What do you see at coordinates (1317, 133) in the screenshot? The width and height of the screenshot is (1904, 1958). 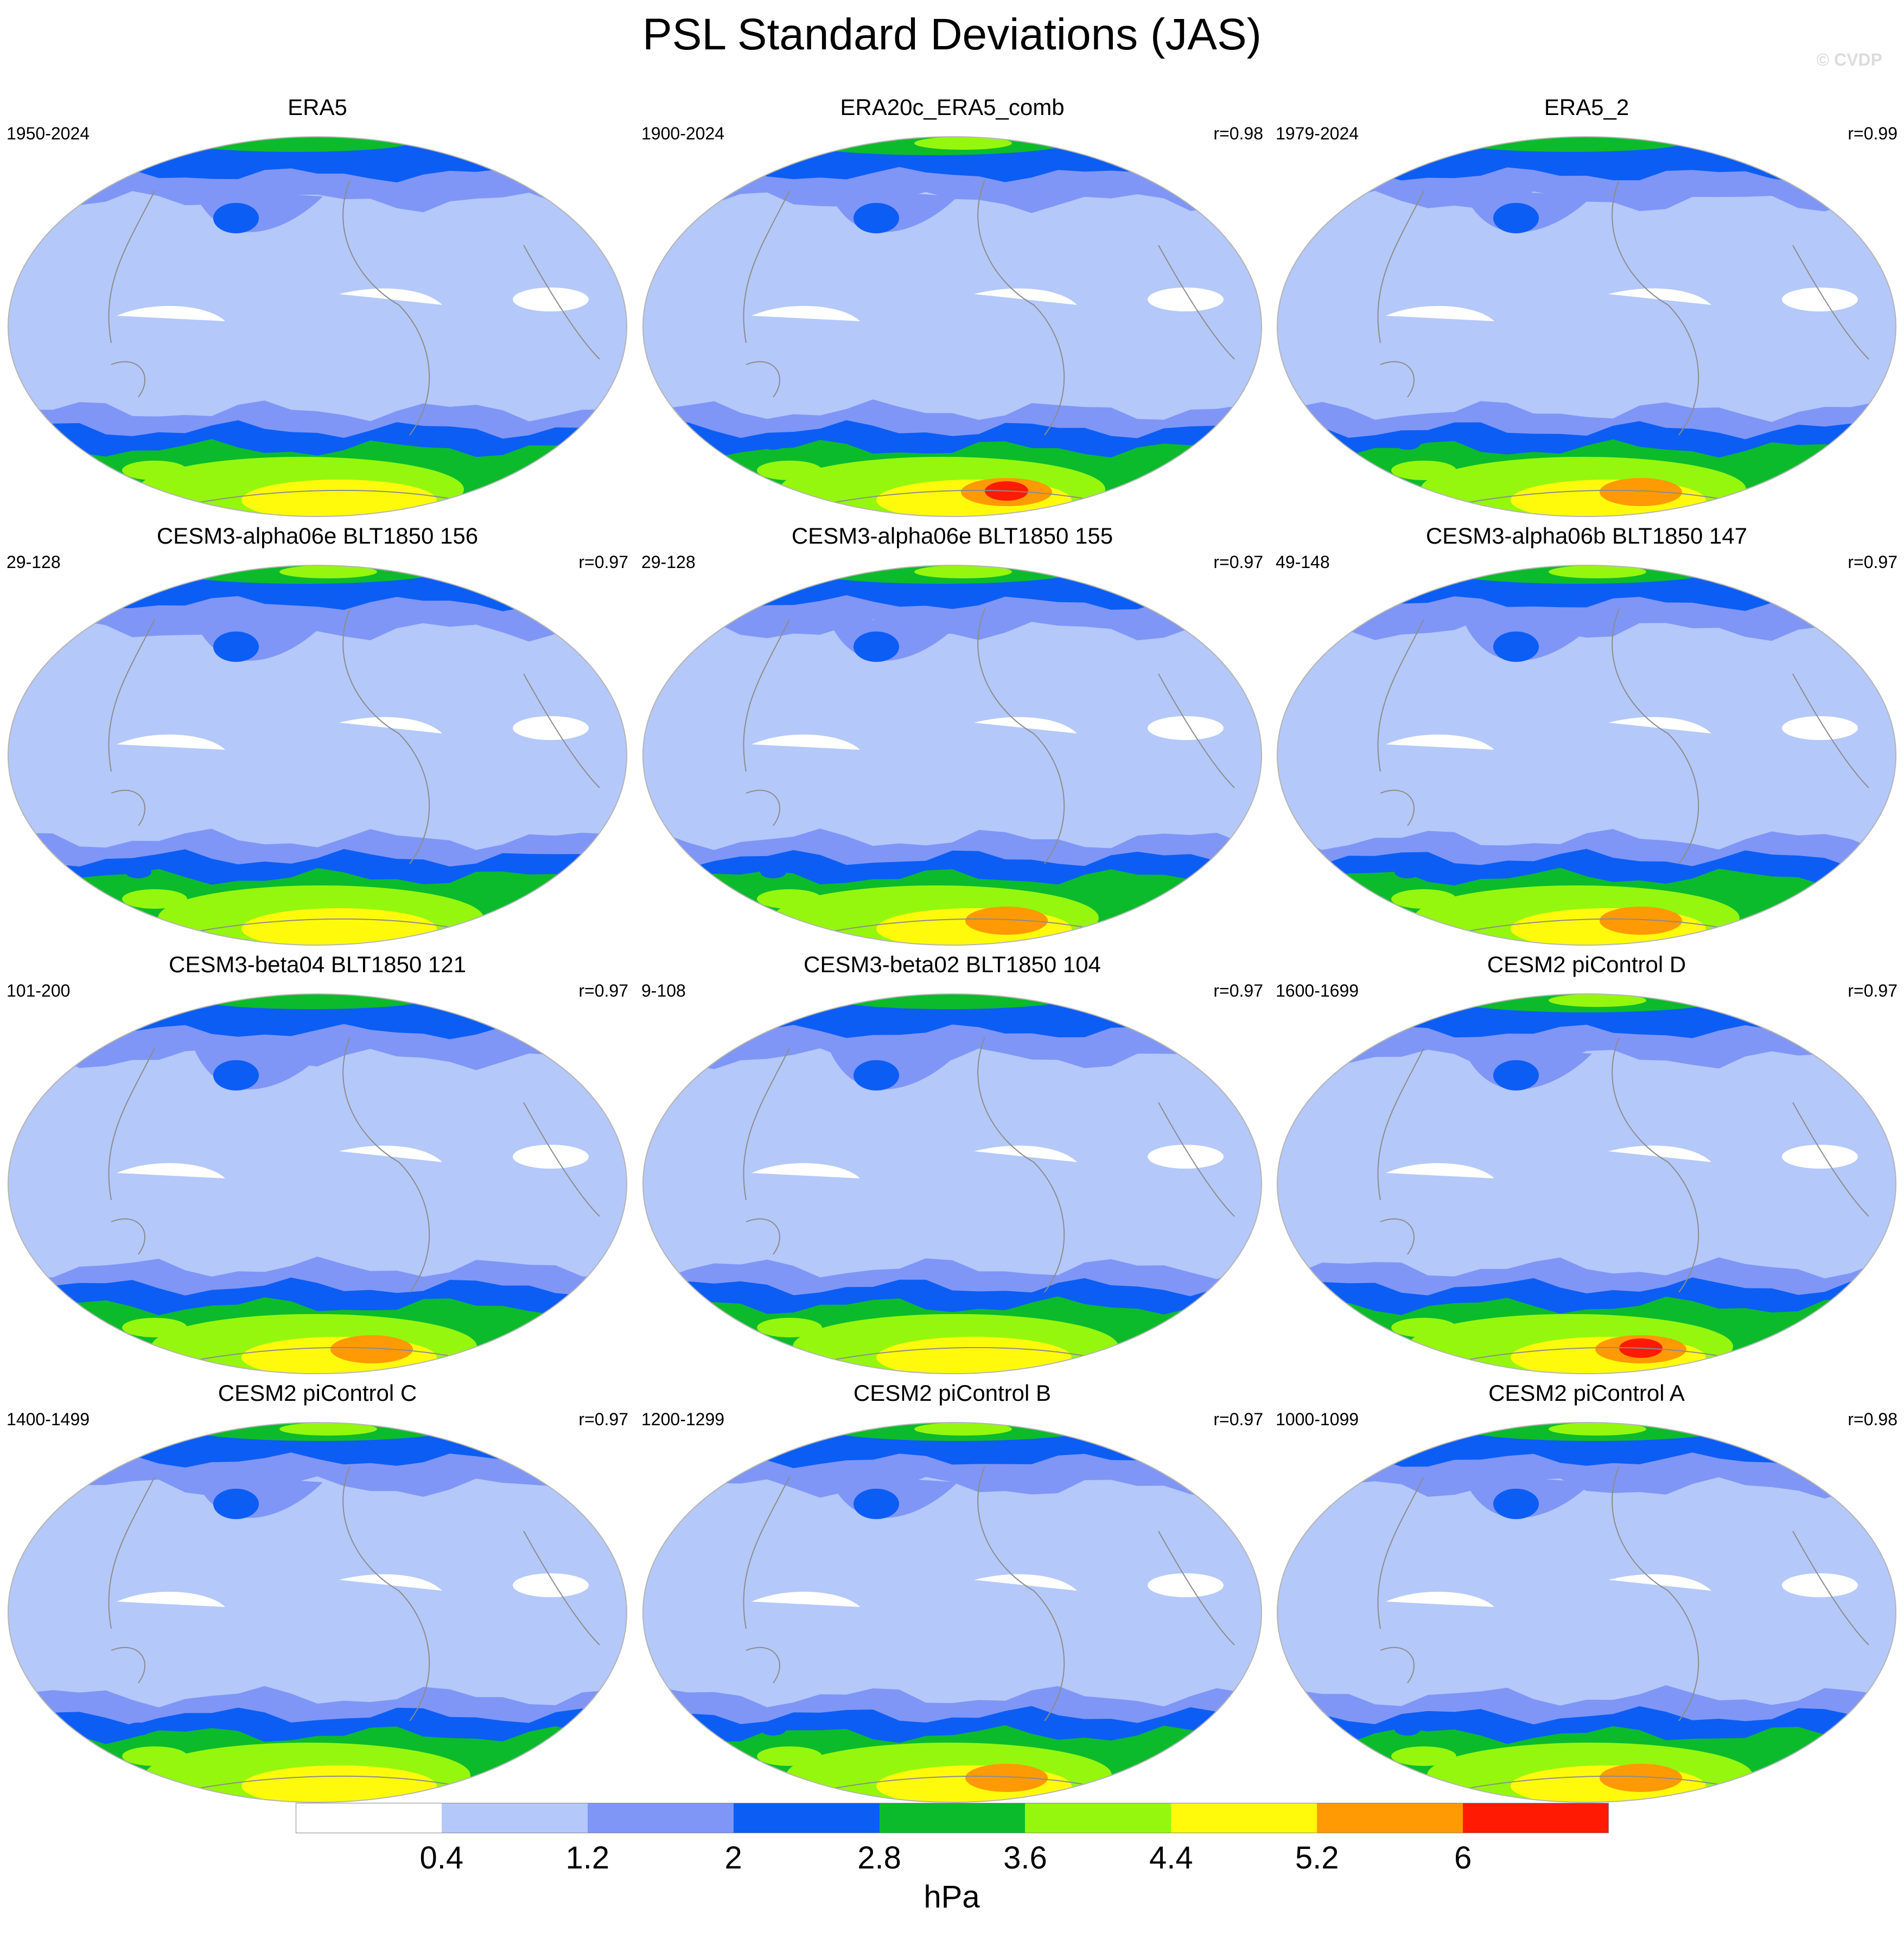 I see `panel-period: 1979-2024` at bounding box center [1317, 133].